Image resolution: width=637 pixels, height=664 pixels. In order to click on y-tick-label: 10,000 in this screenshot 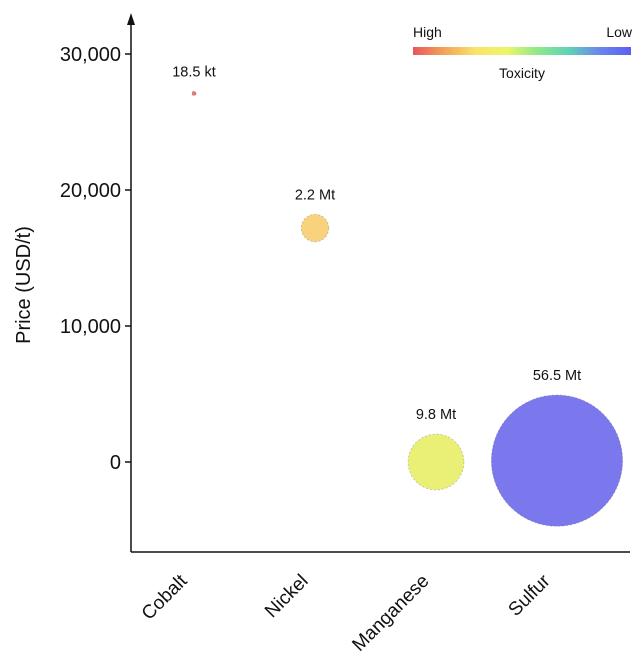, I will do `click(90, 327)`.